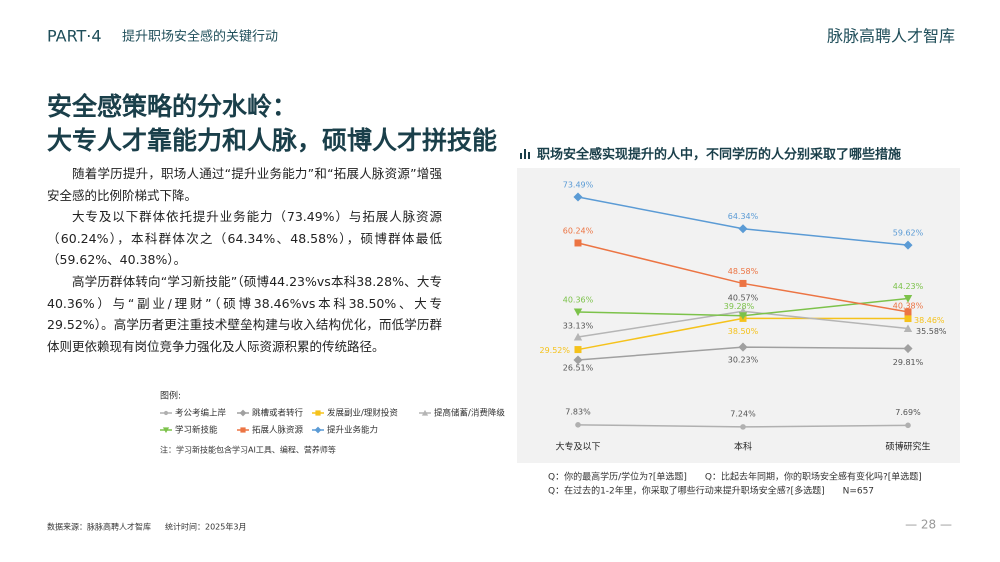 This screenshot has height=562, width=1000. I want to click on value-label: 35.58%, so click(931, 331).